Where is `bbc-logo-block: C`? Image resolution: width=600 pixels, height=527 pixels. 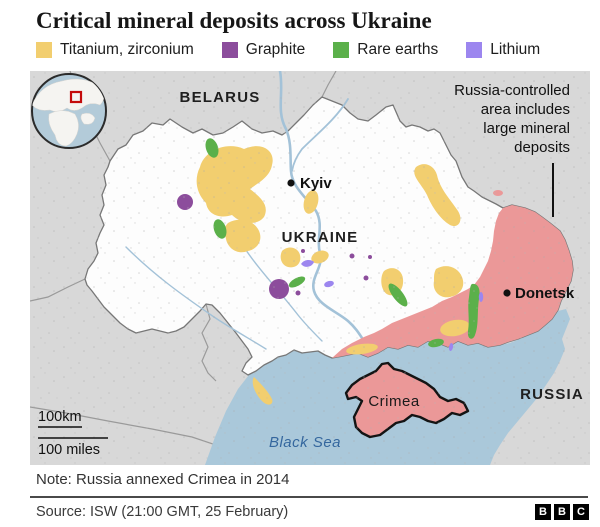
bbc-logo-block: C is located at coordinates (581, 512).